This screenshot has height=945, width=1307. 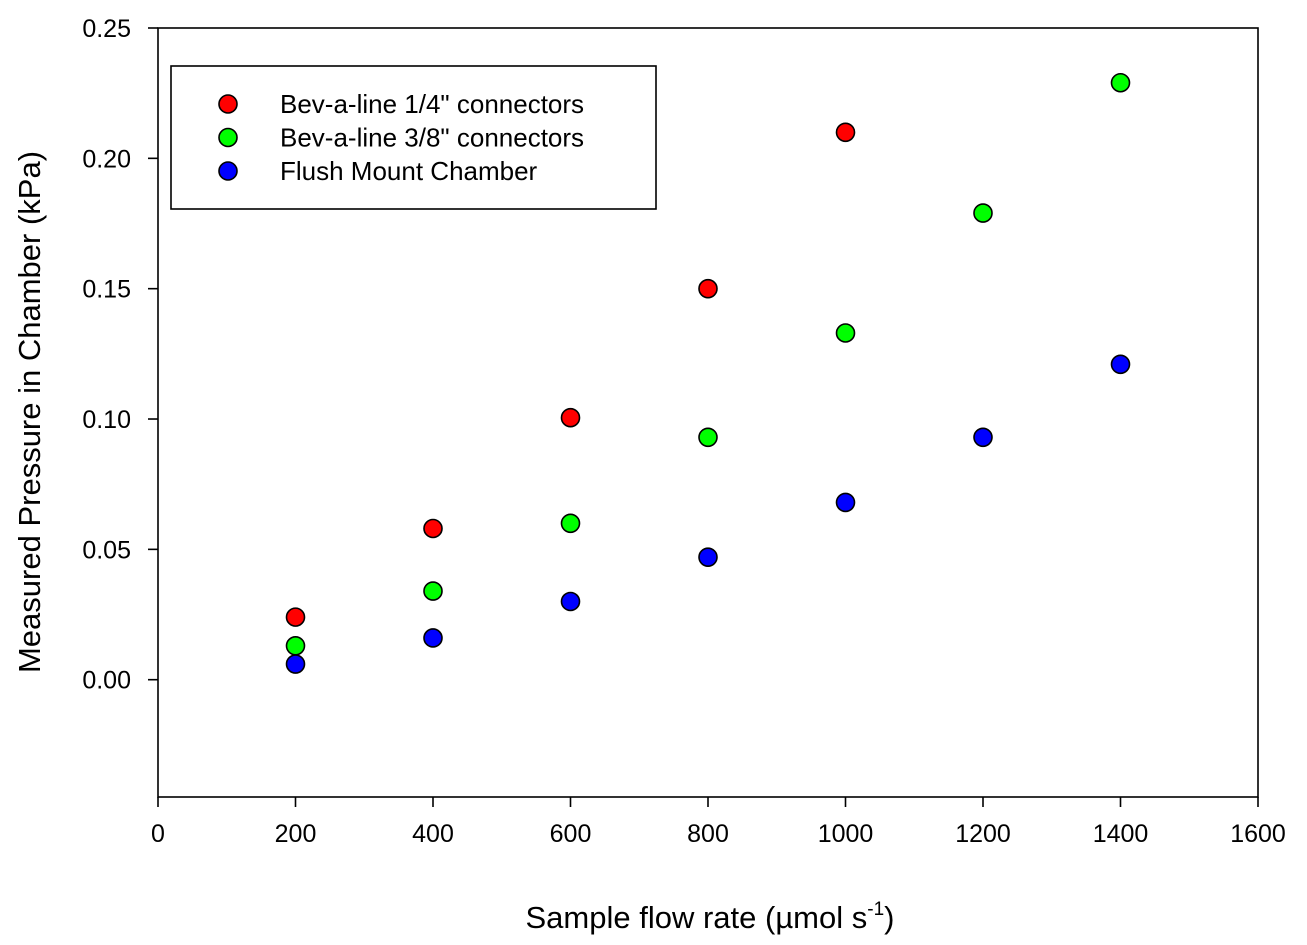 I want to click on legend-label: Bev-a-line 1/4" connectors, so click(x=432, y=104).